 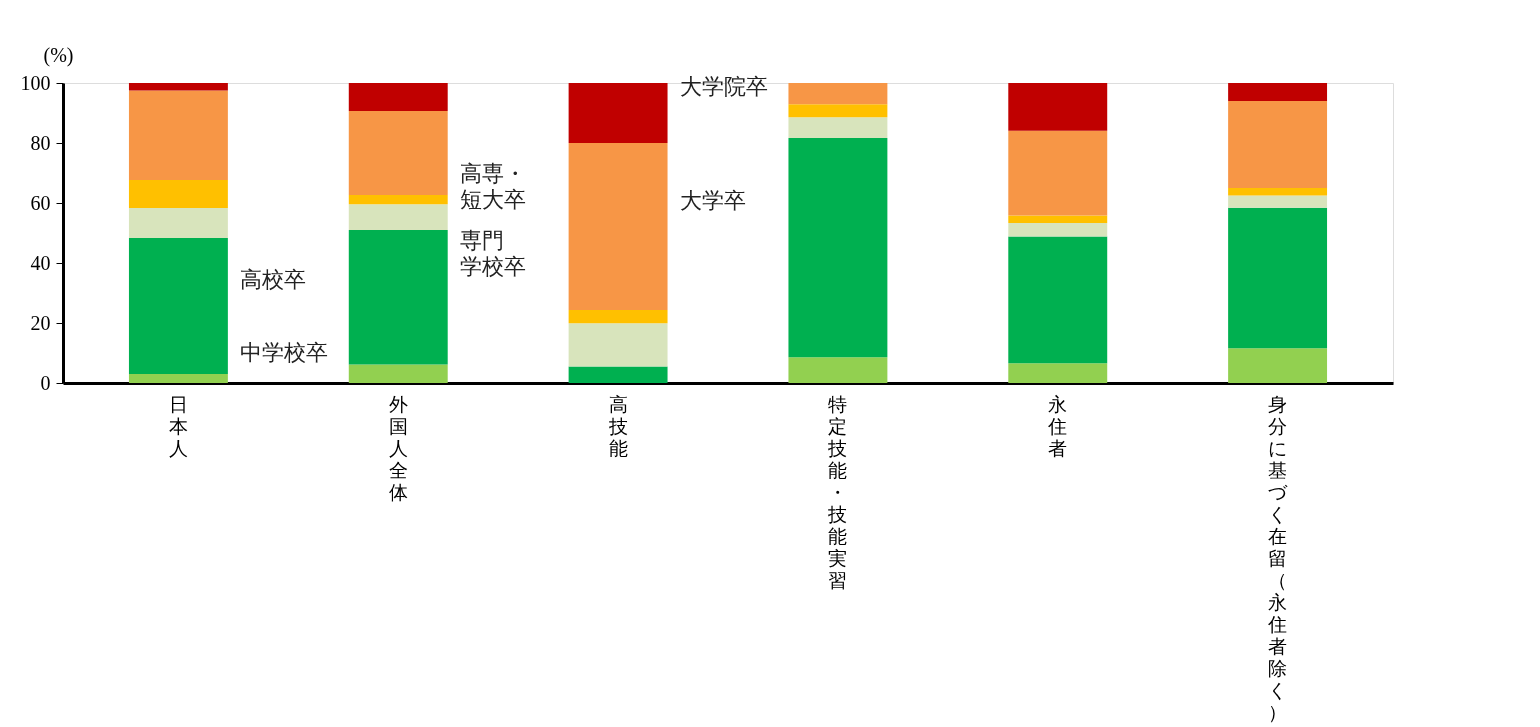 I want to click on series-label: 大学院卒, so click(x=724, y=86).